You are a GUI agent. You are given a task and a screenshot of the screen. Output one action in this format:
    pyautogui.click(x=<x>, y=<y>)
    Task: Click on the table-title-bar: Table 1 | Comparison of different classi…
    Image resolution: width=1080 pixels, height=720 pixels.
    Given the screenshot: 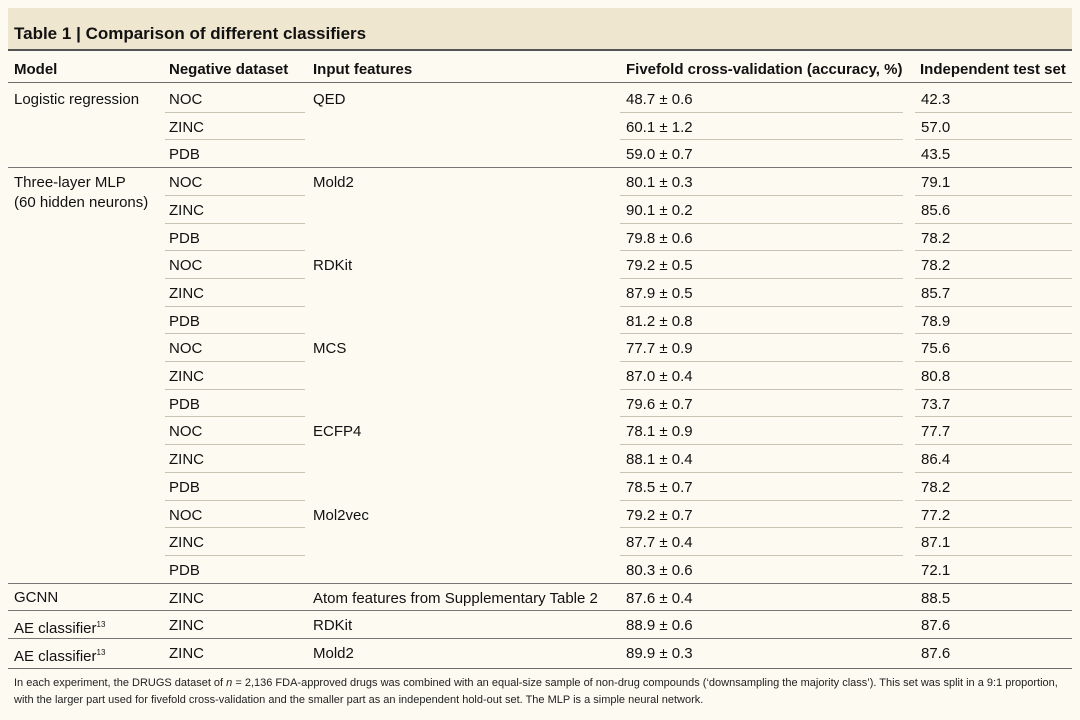 What is the action you would take?
    pyautogui.click(x=540, y=29)
    